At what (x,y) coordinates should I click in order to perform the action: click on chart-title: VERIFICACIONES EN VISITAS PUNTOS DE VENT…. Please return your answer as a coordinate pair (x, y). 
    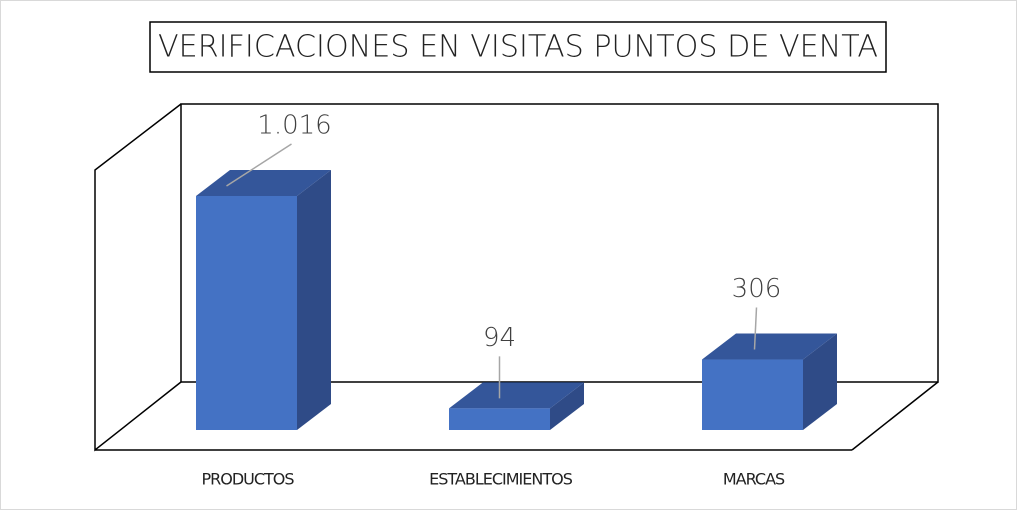
    Looking at the image, I should click on (518, 47).